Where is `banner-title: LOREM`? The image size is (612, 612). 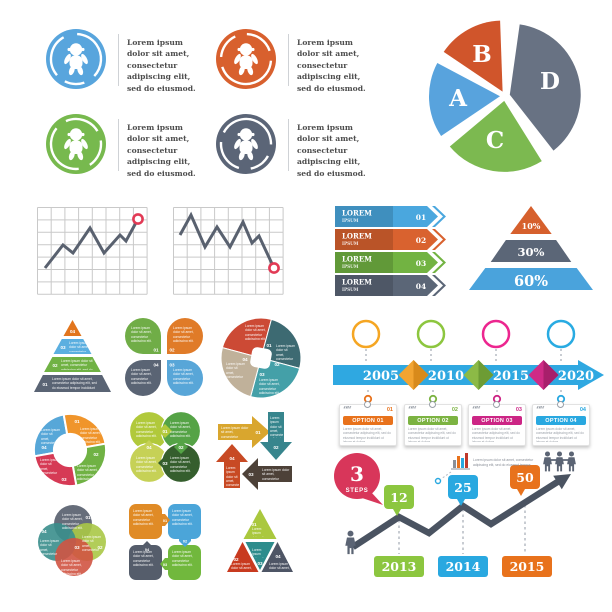 banner-title: LOREM is located at coordinates (357, 213).